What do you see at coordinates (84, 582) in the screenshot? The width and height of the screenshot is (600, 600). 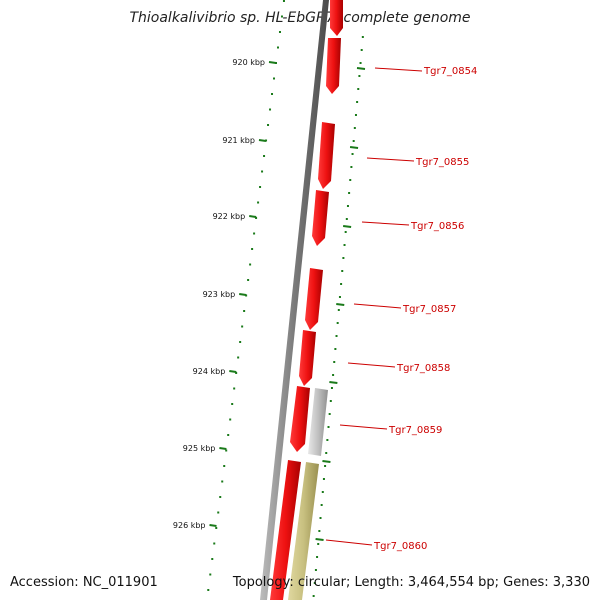 I see `accession-label: Accession: NC_011901` at bounding box center [84, 582].